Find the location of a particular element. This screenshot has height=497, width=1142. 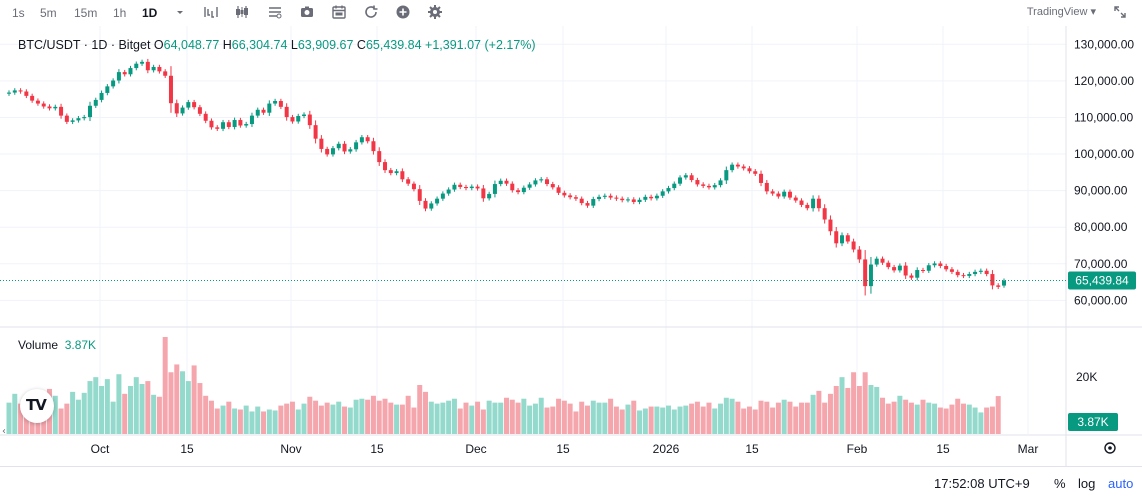

interval-5m: 5m is located at coordinates (48, 13).